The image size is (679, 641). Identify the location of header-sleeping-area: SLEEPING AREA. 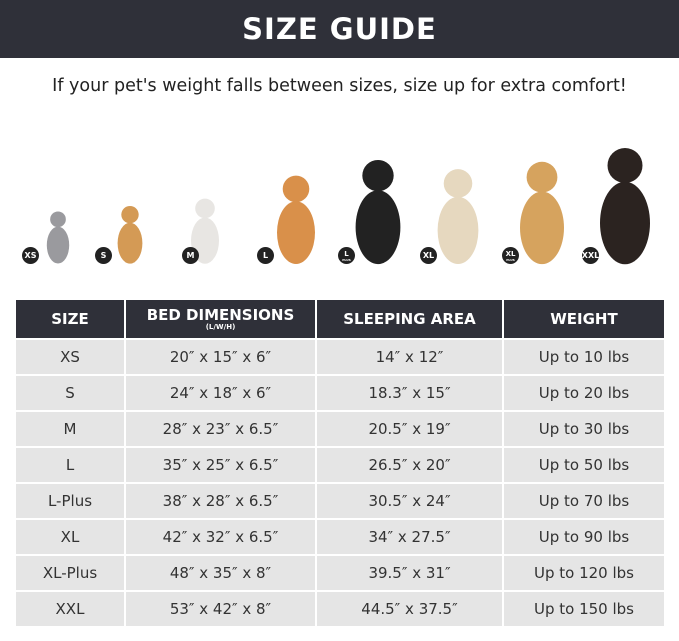
(409, 319).